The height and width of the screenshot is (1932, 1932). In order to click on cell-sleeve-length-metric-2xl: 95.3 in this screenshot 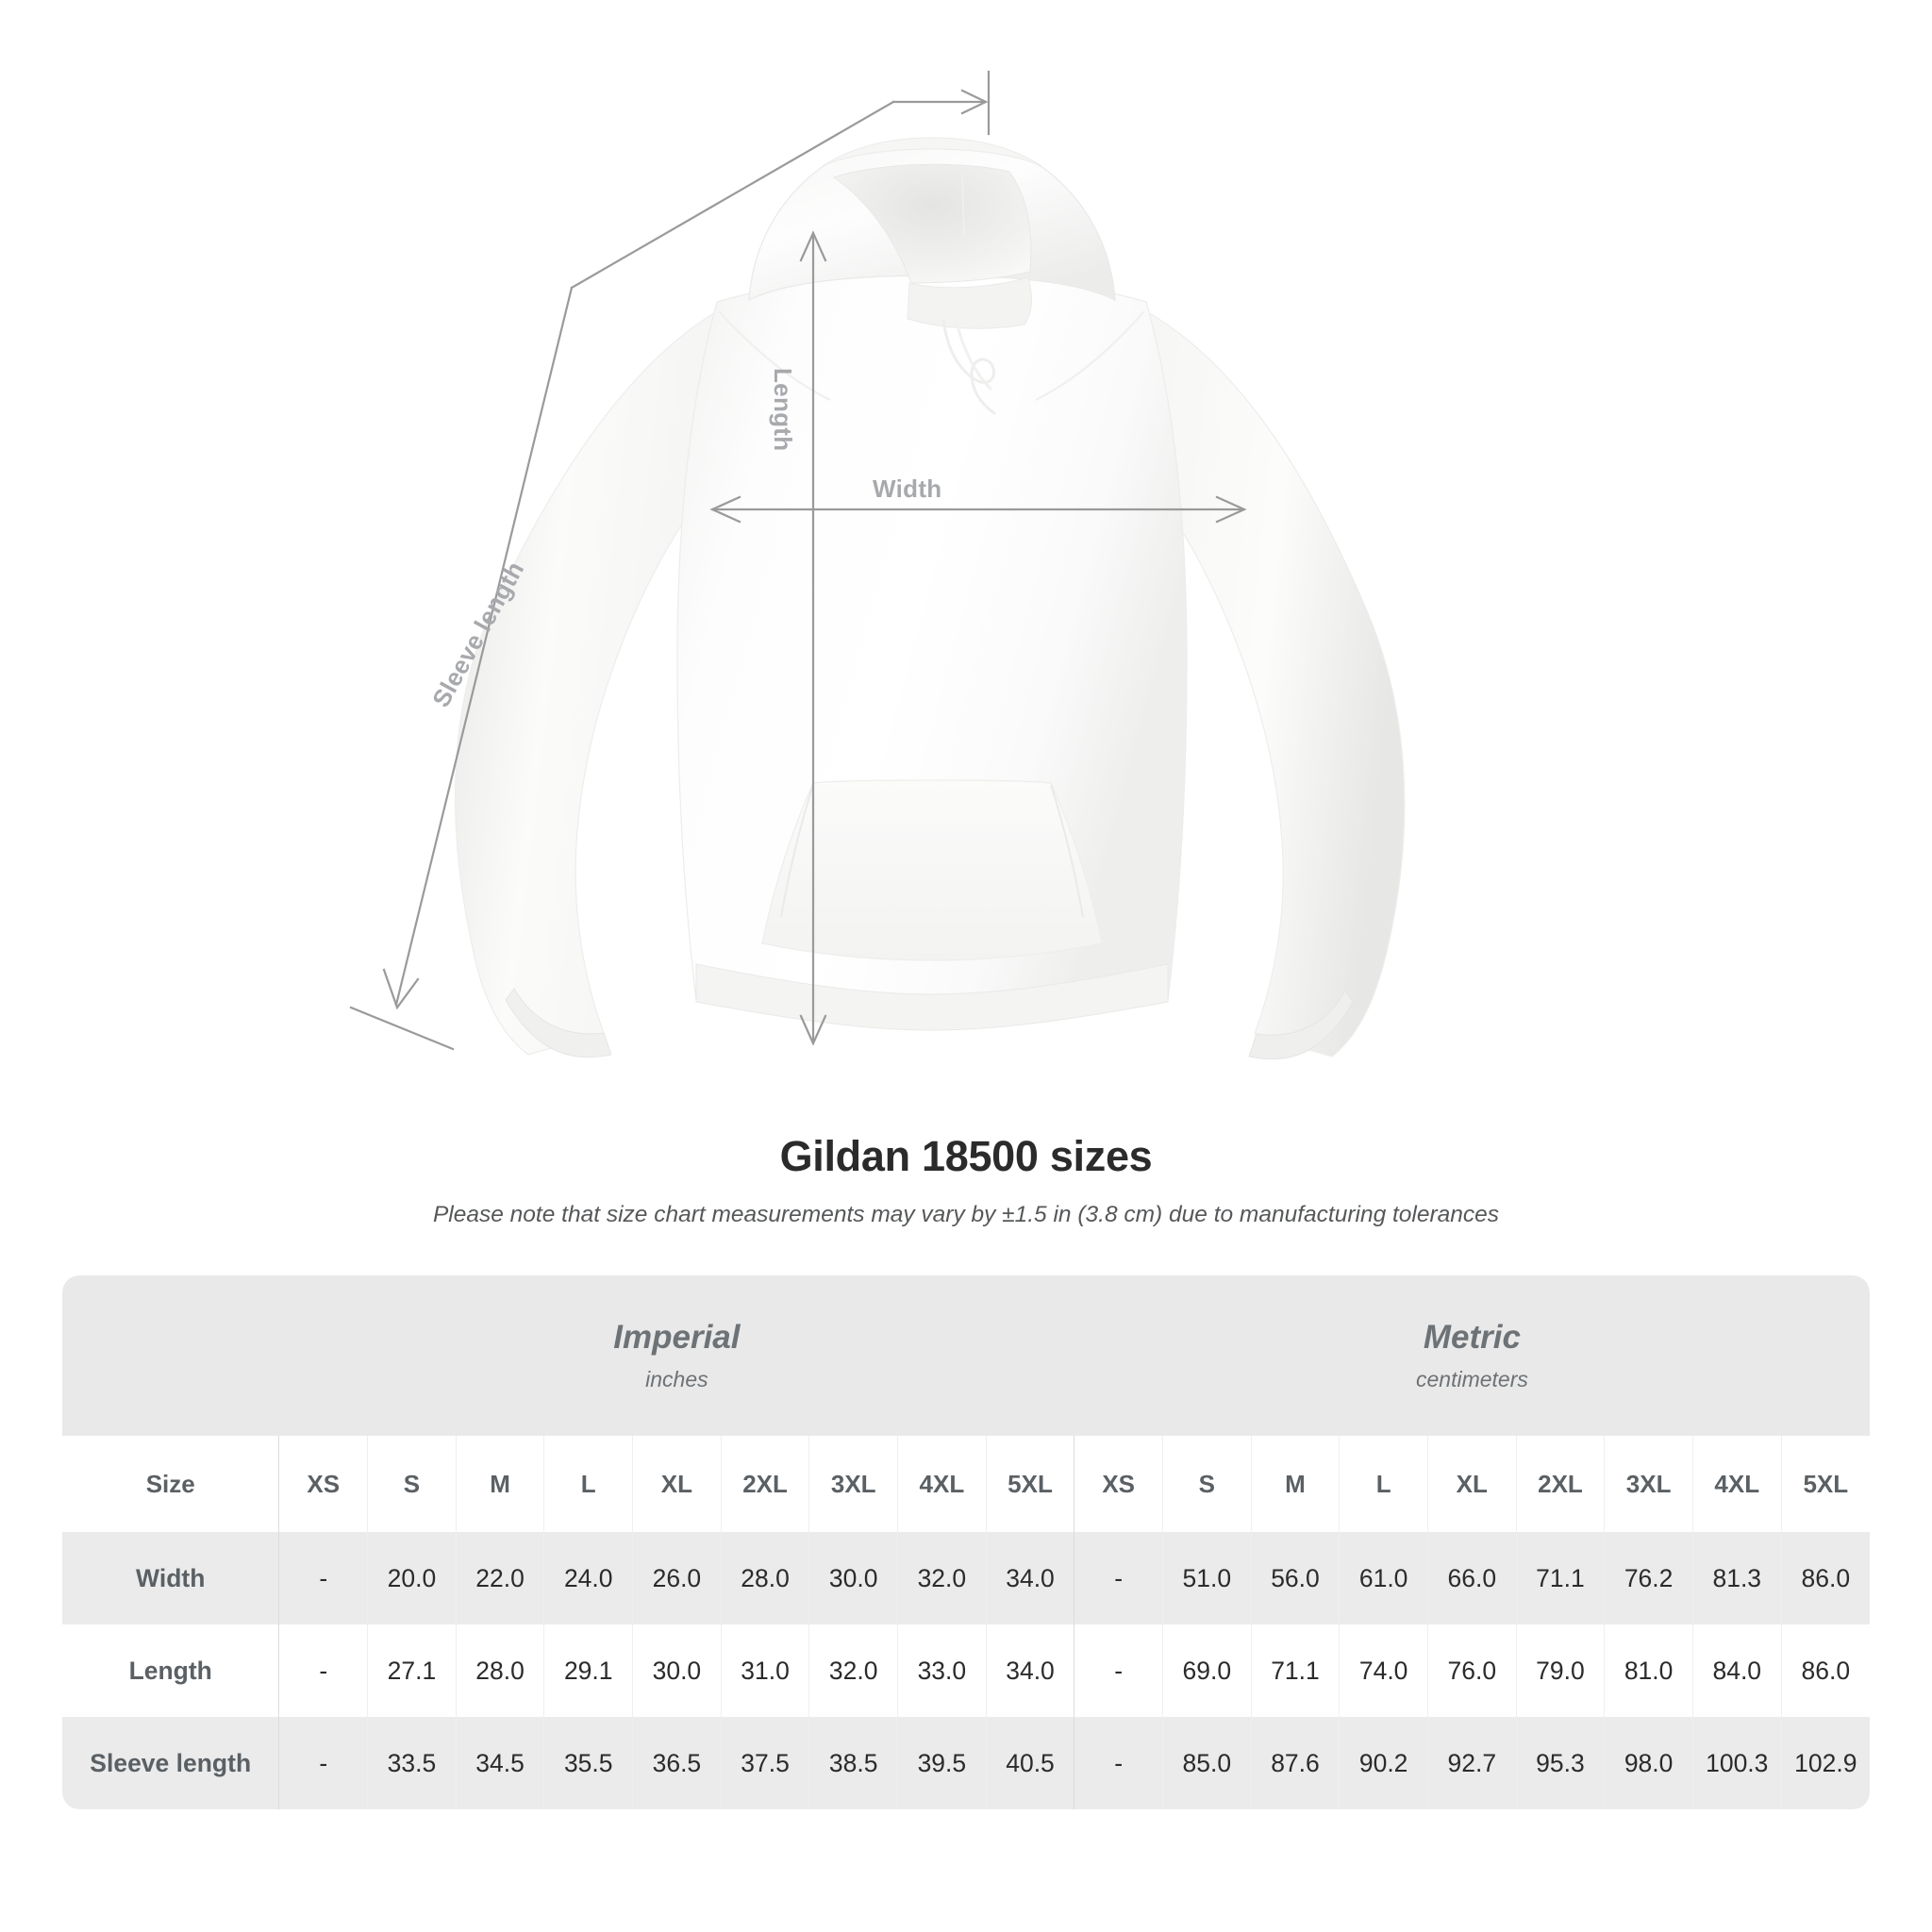, I will do `click(1560, 1763)`.